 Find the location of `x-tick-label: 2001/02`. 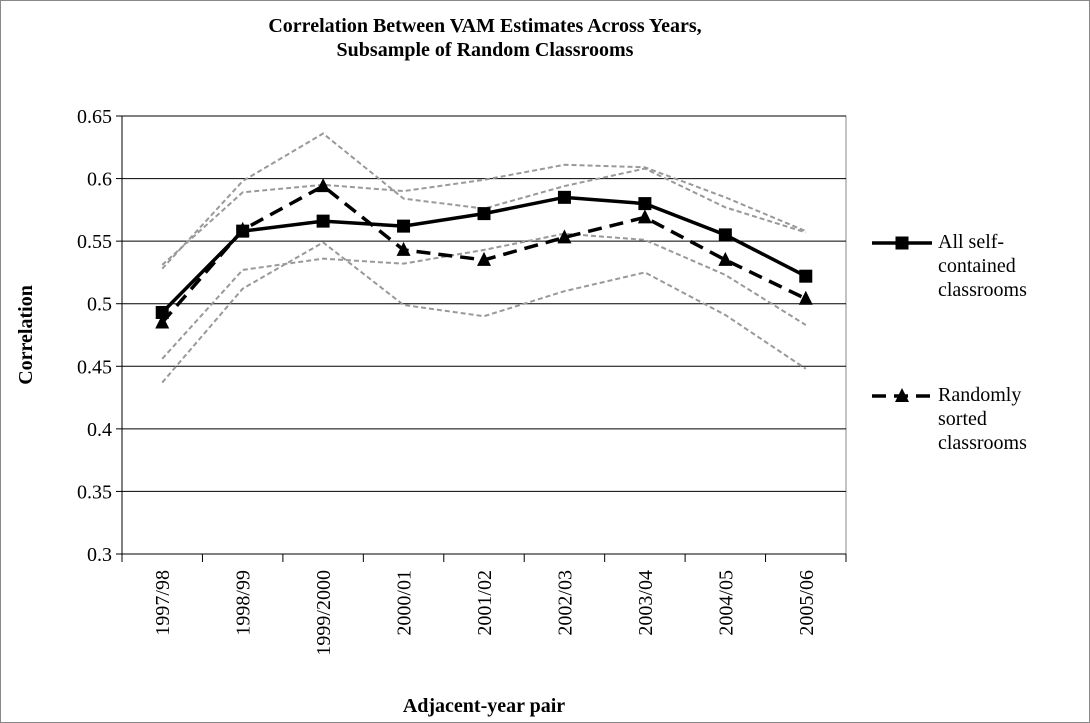

x-tick-label: 2001/02 is located at coordinates (485, 603).